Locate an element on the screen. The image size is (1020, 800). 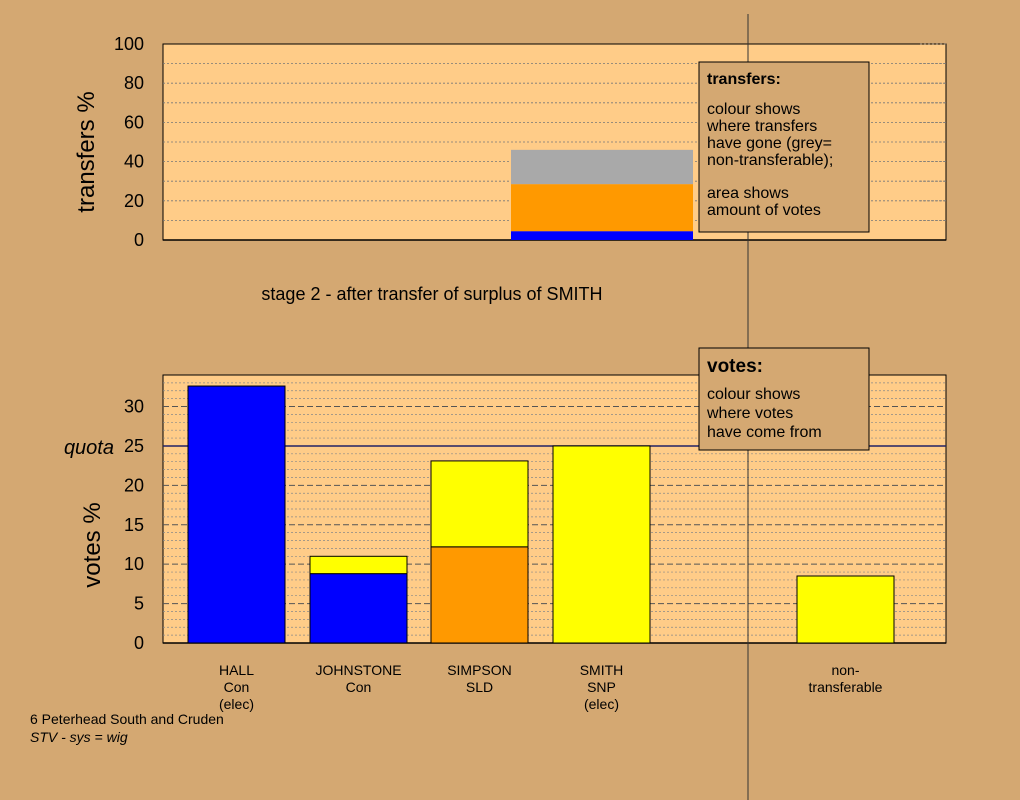
y-tick-label: 5 is located at coordinates (139, 604).